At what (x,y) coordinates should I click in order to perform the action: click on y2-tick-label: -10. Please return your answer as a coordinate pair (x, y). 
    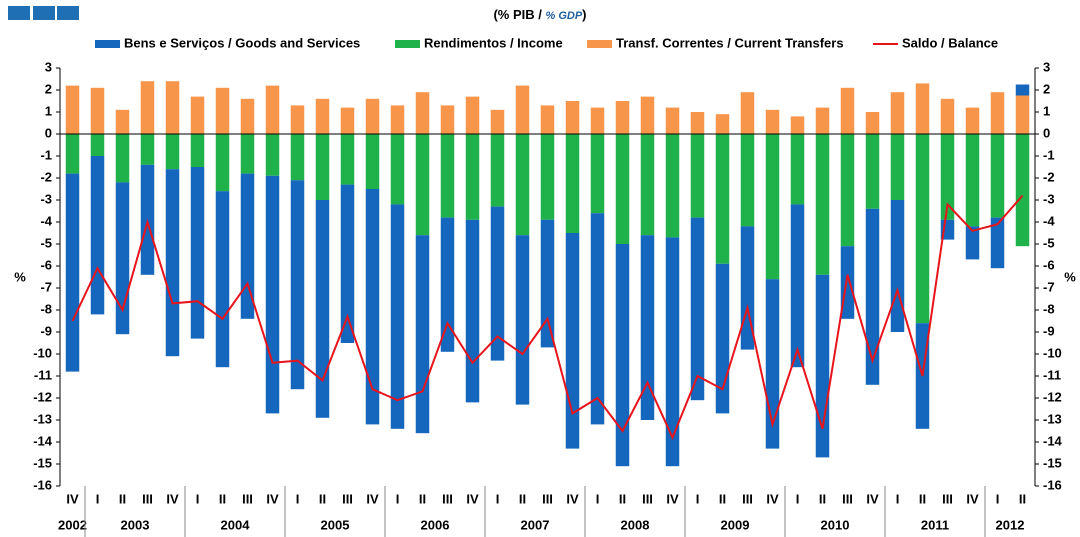
    Looking at the image, I should click on (1052, 352).